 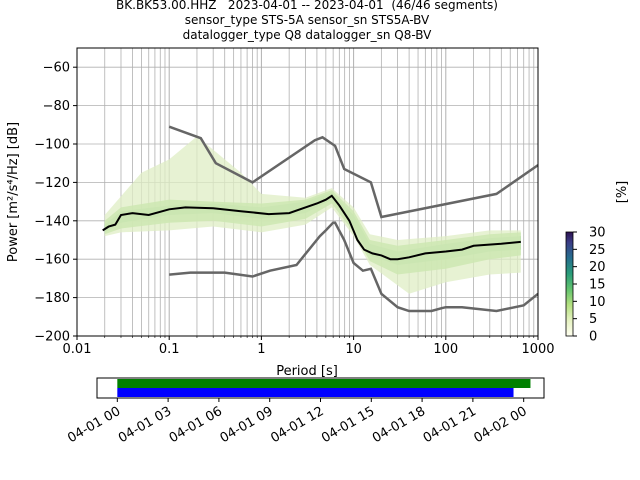 I want to click on y-tick-label: −160, so click(x=52, y=260).